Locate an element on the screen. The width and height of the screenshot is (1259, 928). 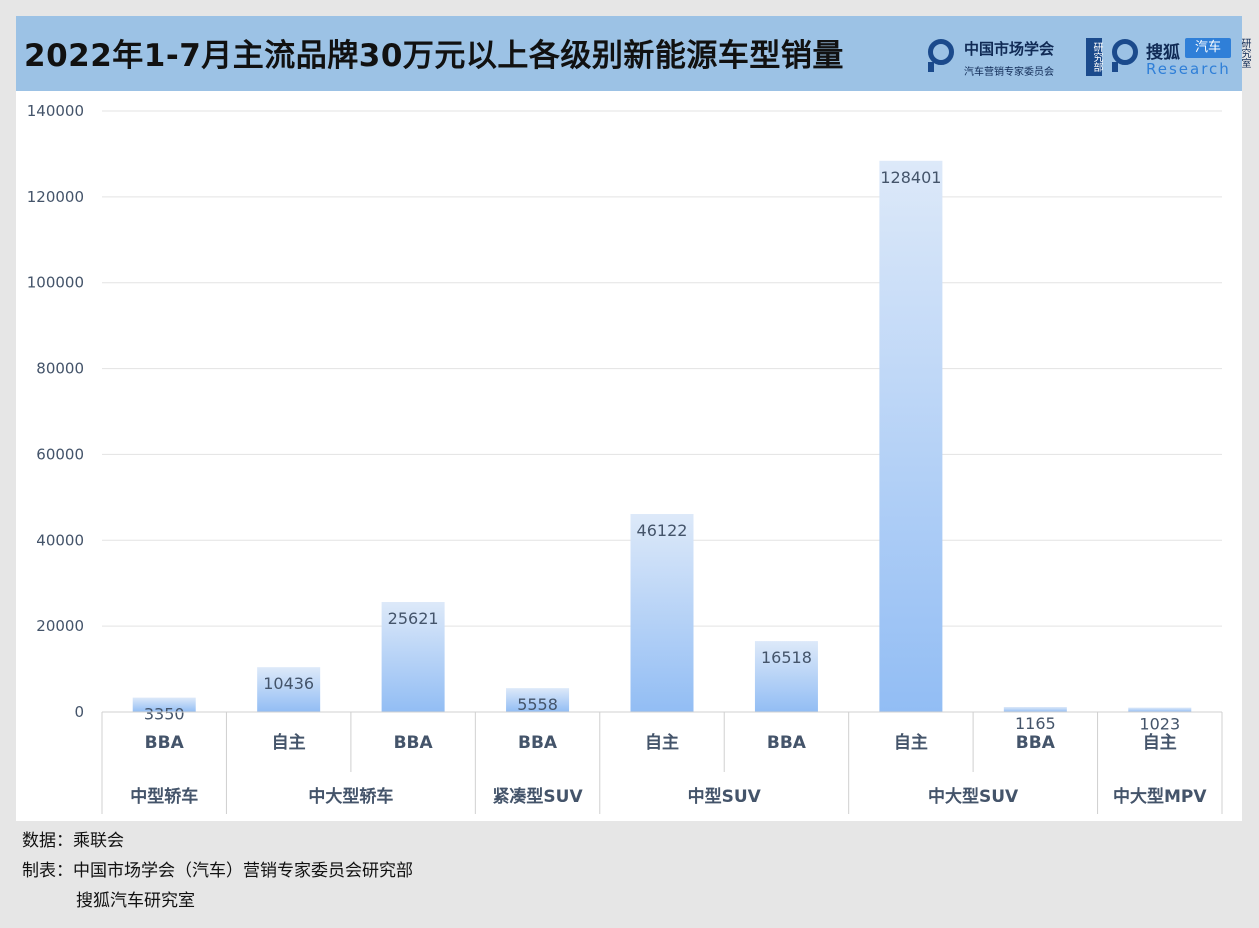
y-tick-label: 0 is located at coordinates (79, 712).